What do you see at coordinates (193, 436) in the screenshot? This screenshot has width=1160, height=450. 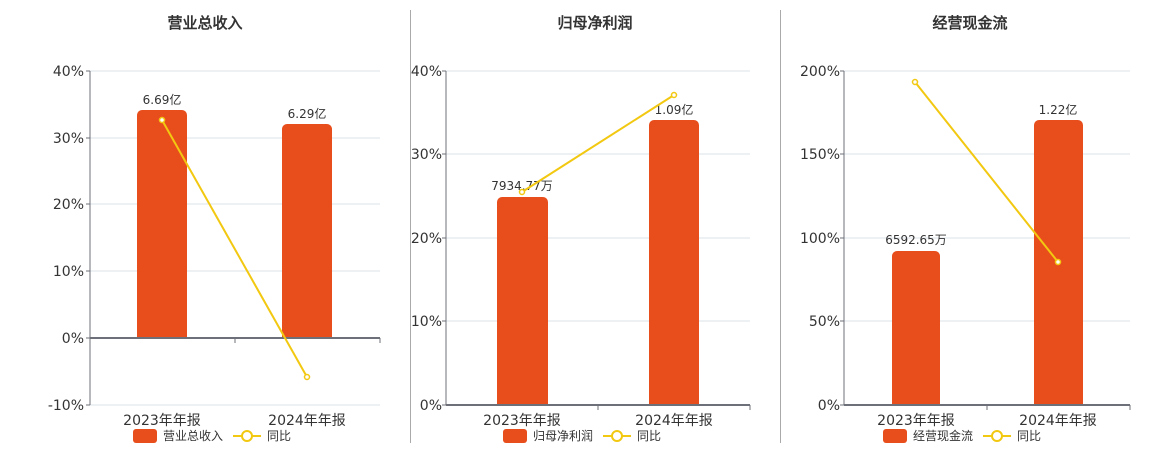 I see `legend-bar-label: 营业总收入` at bounding box center [193, 436].